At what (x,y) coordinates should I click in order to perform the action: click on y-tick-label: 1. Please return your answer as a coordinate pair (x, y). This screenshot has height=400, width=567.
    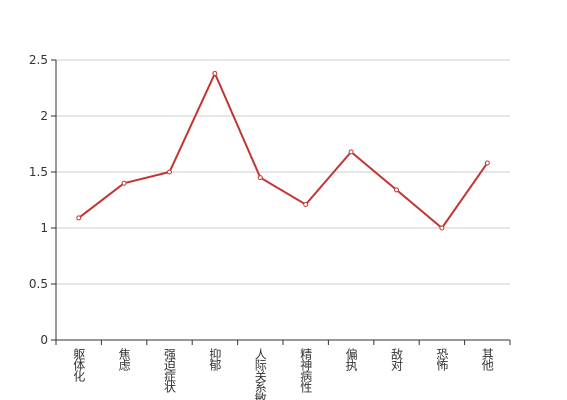
    Looking at the image, I should click on (44, 228).